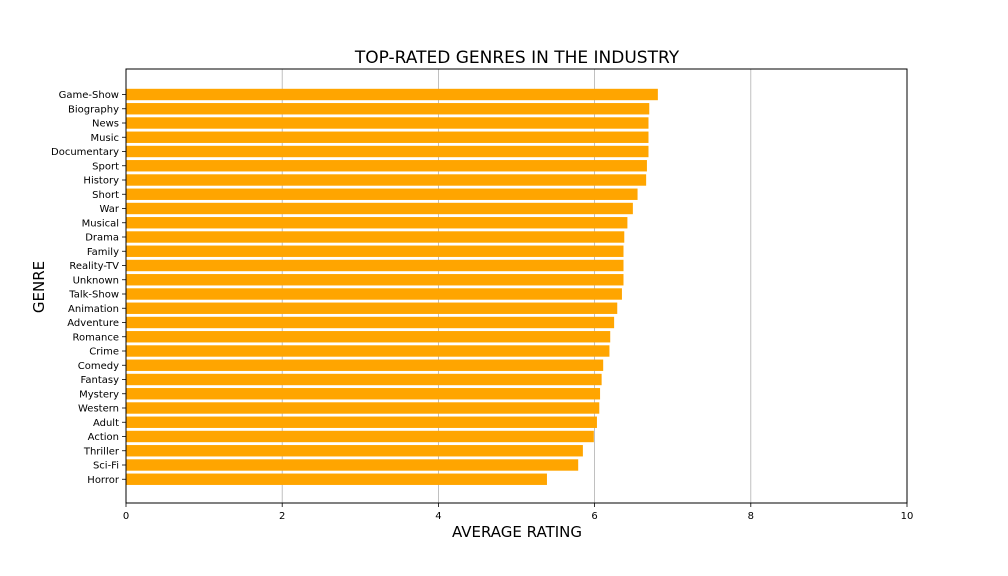 This screenshot has width=1008, height=576. I want to click on bar-biography, so click(388, 109).